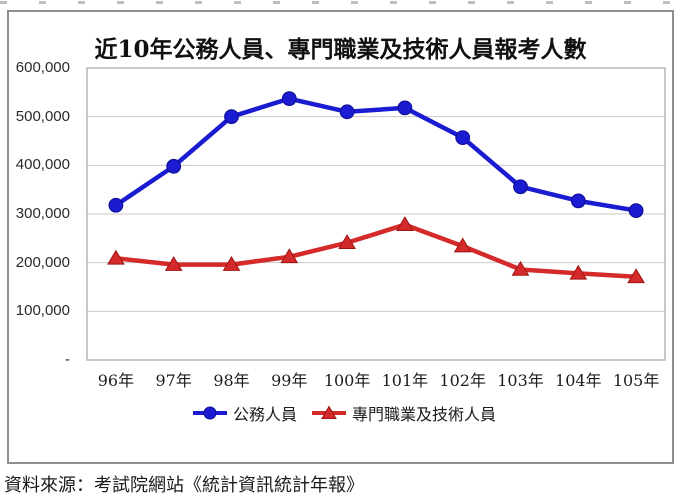  Describe the element at coordinates (329, 412) in the screenshot. I see `legend-marker-triangle-icon` at that location.